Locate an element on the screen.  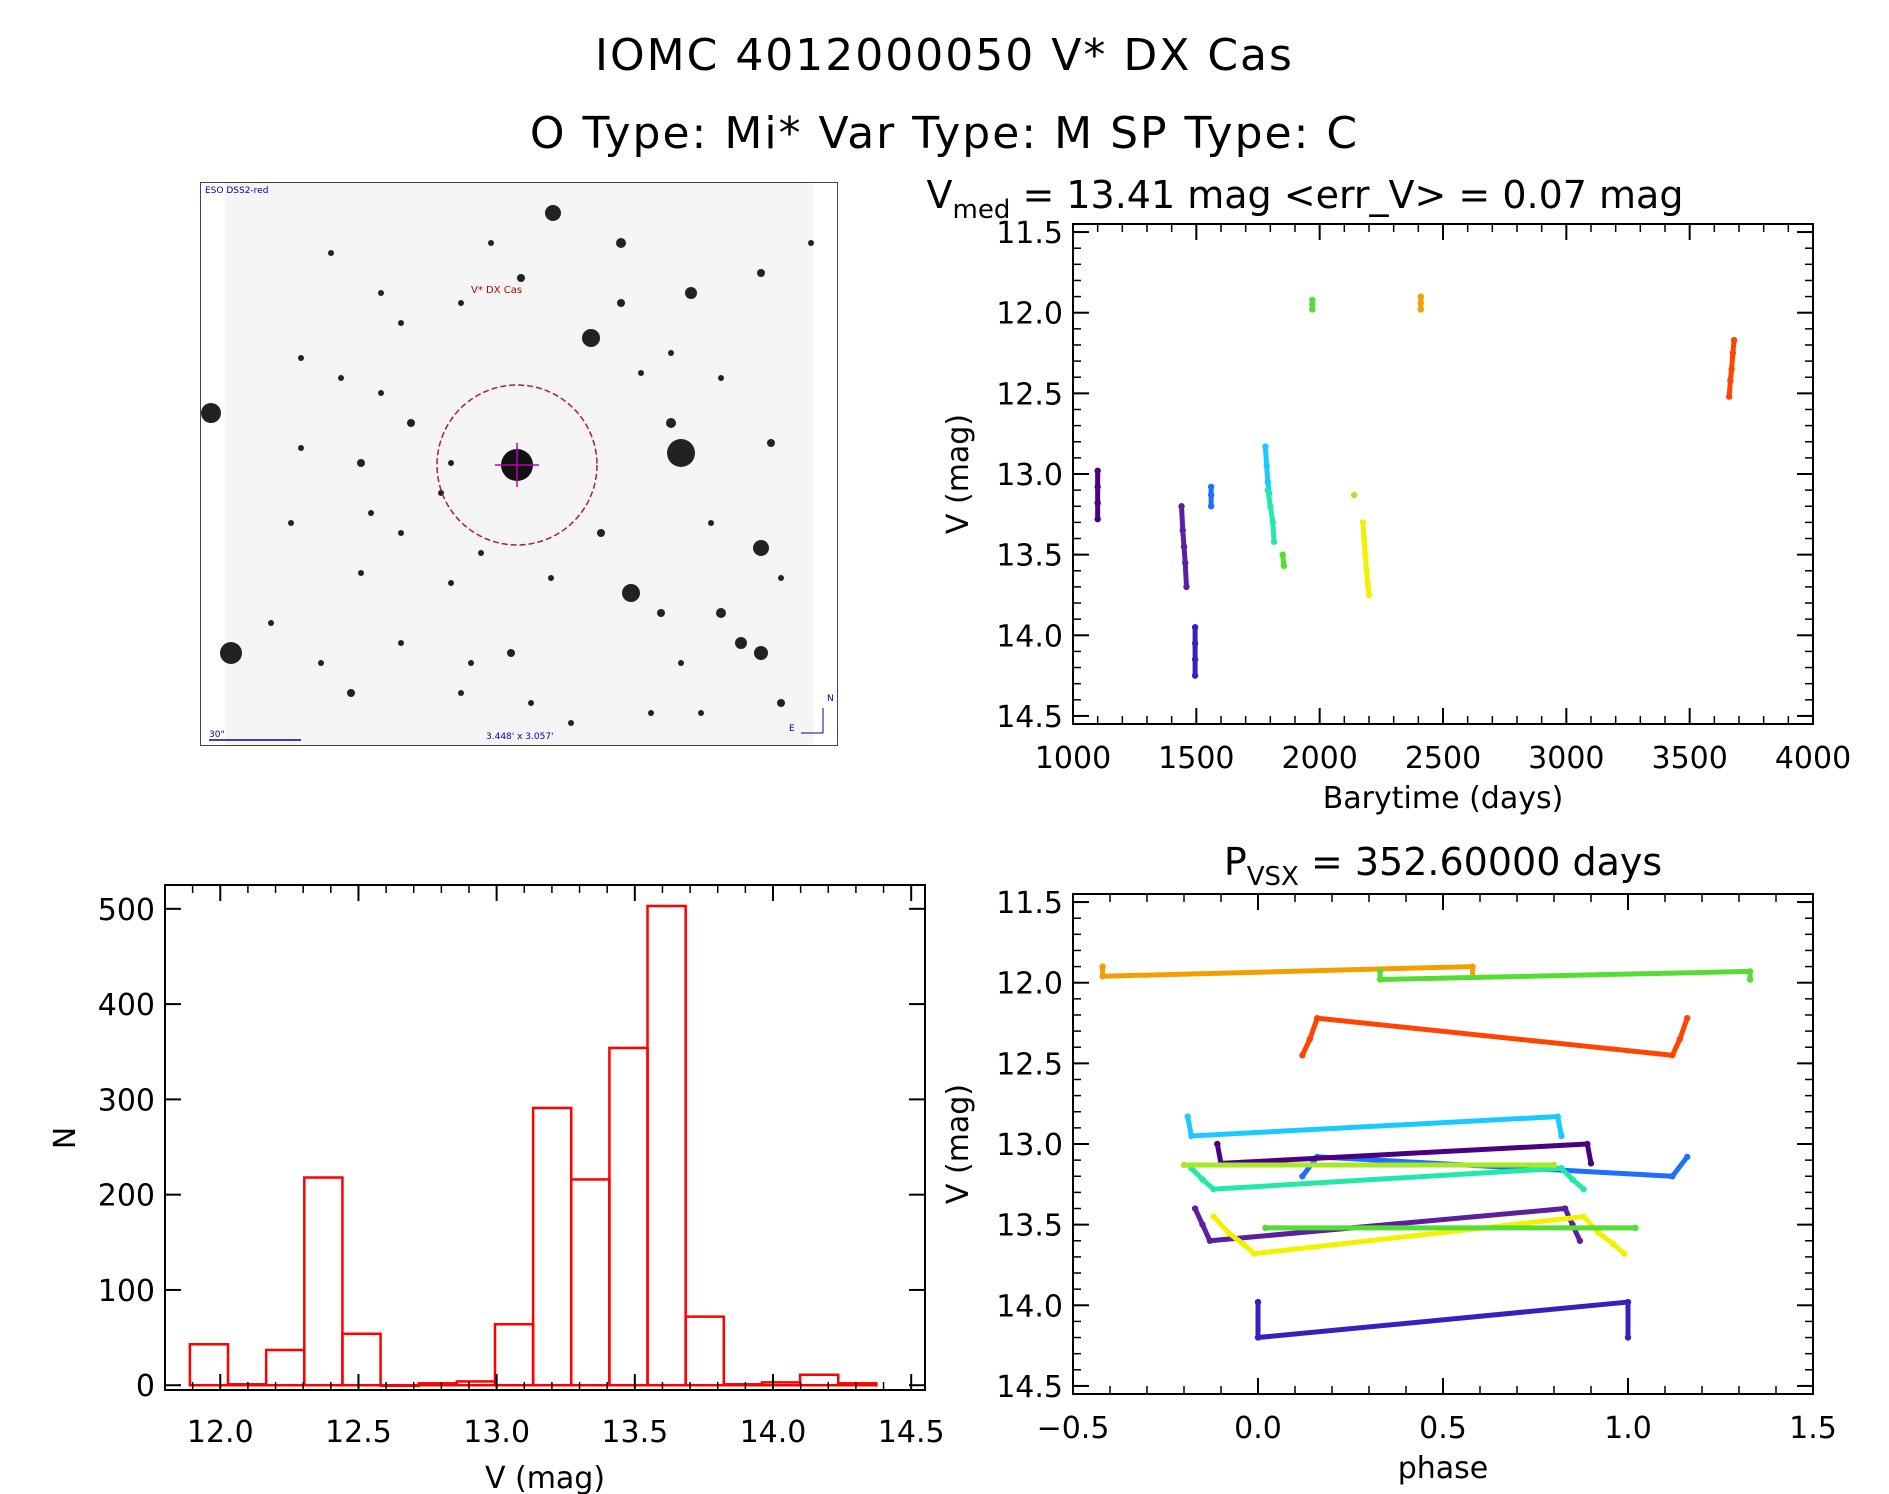
y-tick-label: 200 is located at coordinates (126, 1196).